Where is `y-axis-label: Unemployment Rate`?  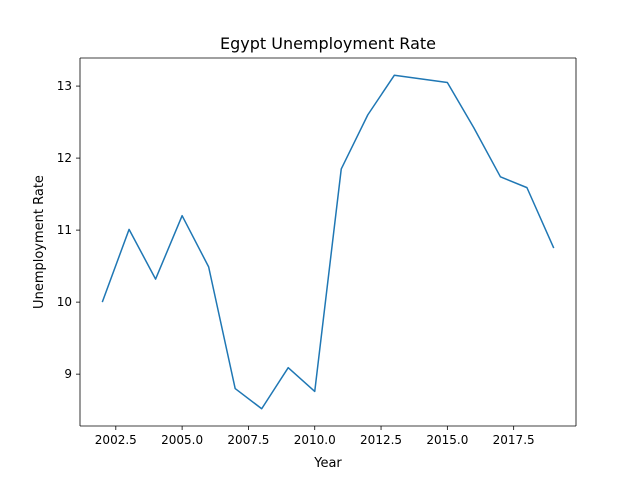 y-axis-label: Unemployment Rate is located at coordinates (39, 242).